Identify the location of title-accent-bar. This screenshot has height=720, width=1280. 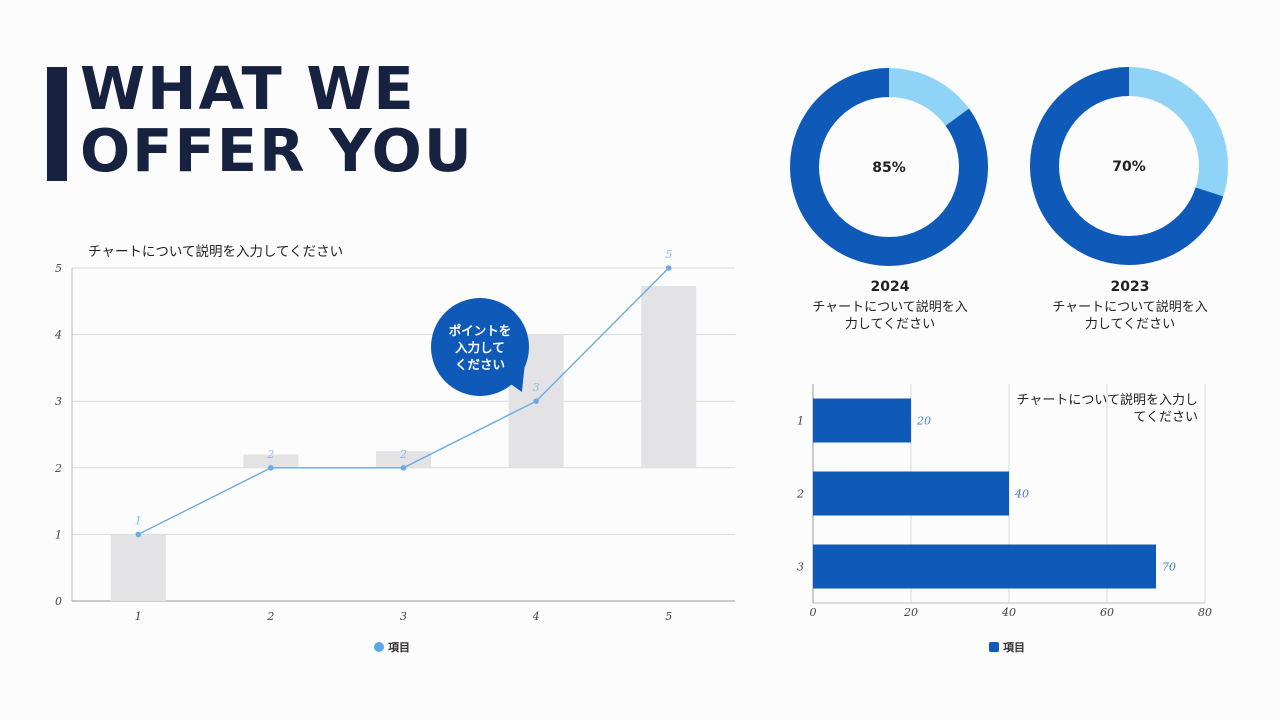
(57, 124).